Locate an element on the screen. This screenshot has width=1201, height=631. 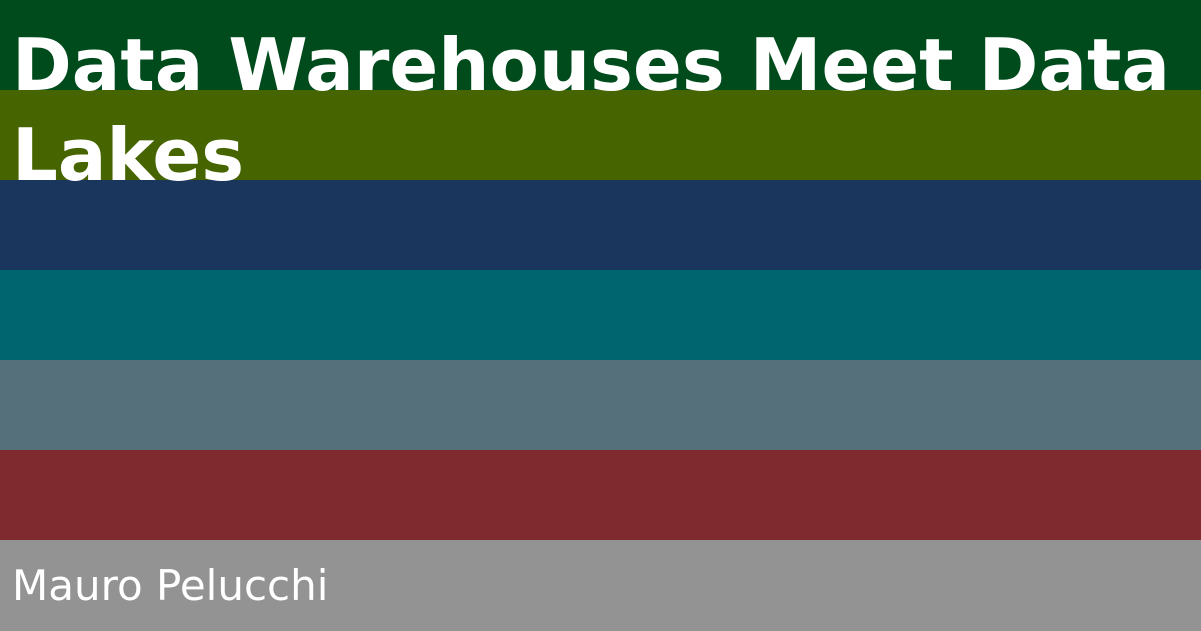
author-name: Mauro Pelucchi is located at coordinates (170, 585).